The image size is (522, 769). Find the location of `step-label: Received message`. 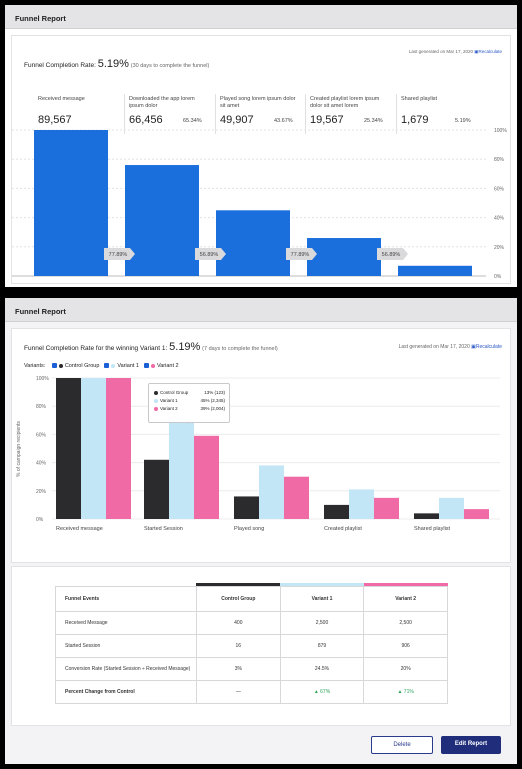

step-label: Received message is located at coordinates (61, 99).